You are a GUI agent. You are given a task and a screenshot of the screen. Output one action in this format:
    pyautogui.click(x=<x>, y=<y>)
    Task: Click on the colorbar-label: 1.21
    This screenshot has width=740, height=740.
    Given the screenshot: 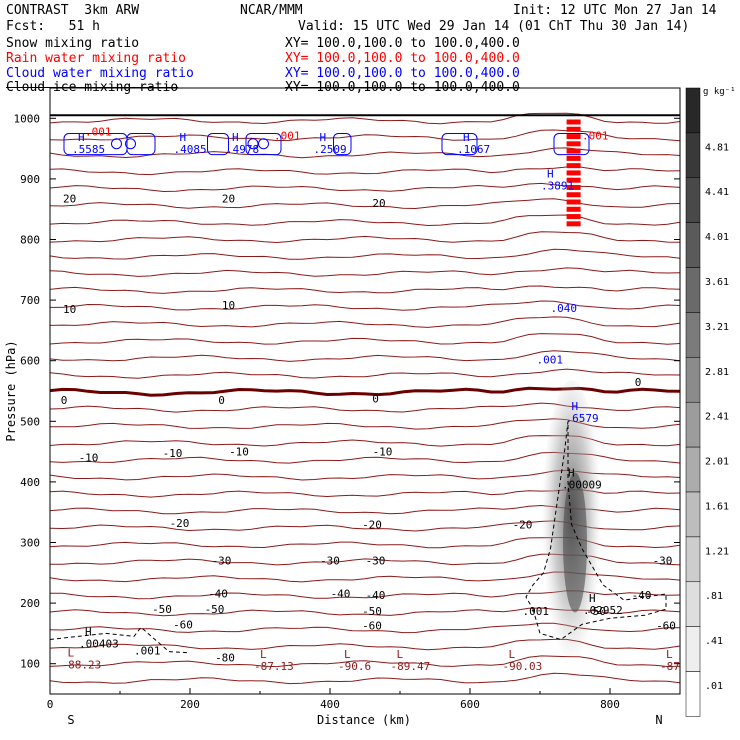 What is the action you would take?
    pyautogui.click(x=717, y=551)
    